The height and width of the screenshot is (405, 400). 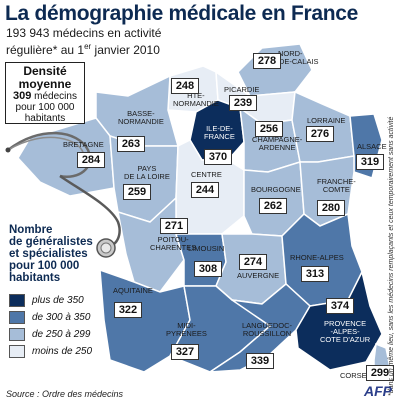 What do you see at coordinates (378, 391) in the screenshot?
I see `afp-logo: AFP` at bounding box center [378, 391].